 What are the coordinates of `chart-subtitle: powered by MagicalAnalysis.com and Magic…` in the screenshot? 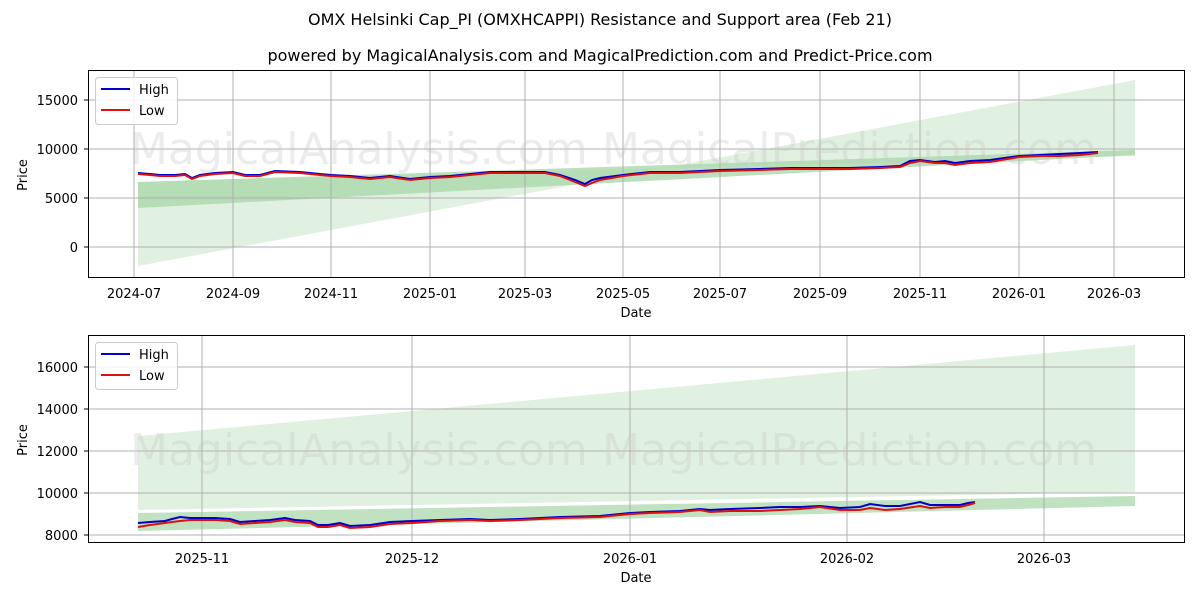 It's located at (600, 55).